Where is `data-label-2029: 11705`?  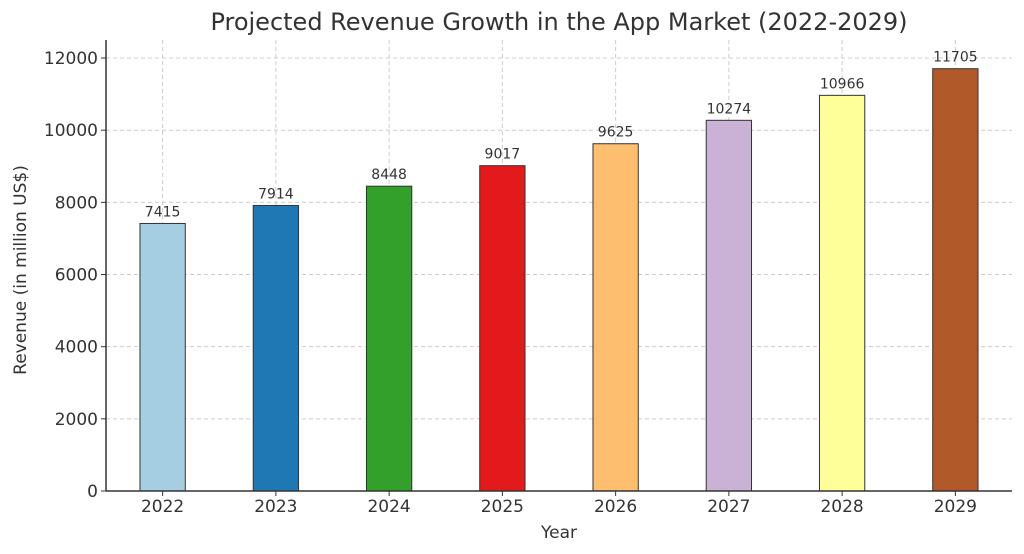
data-label-2029: 11705 is located at coordinates (955, 58).